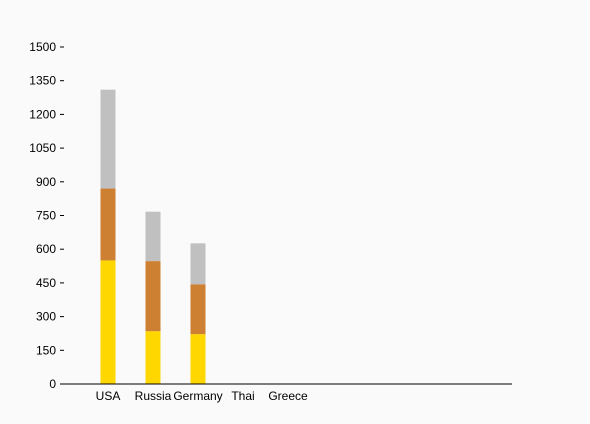 The image size is (590, 424). What do you see at coordinates (42, 114) in the screenshot?
I see `y-tick-label: 1200` at bounding box center [42, 114].